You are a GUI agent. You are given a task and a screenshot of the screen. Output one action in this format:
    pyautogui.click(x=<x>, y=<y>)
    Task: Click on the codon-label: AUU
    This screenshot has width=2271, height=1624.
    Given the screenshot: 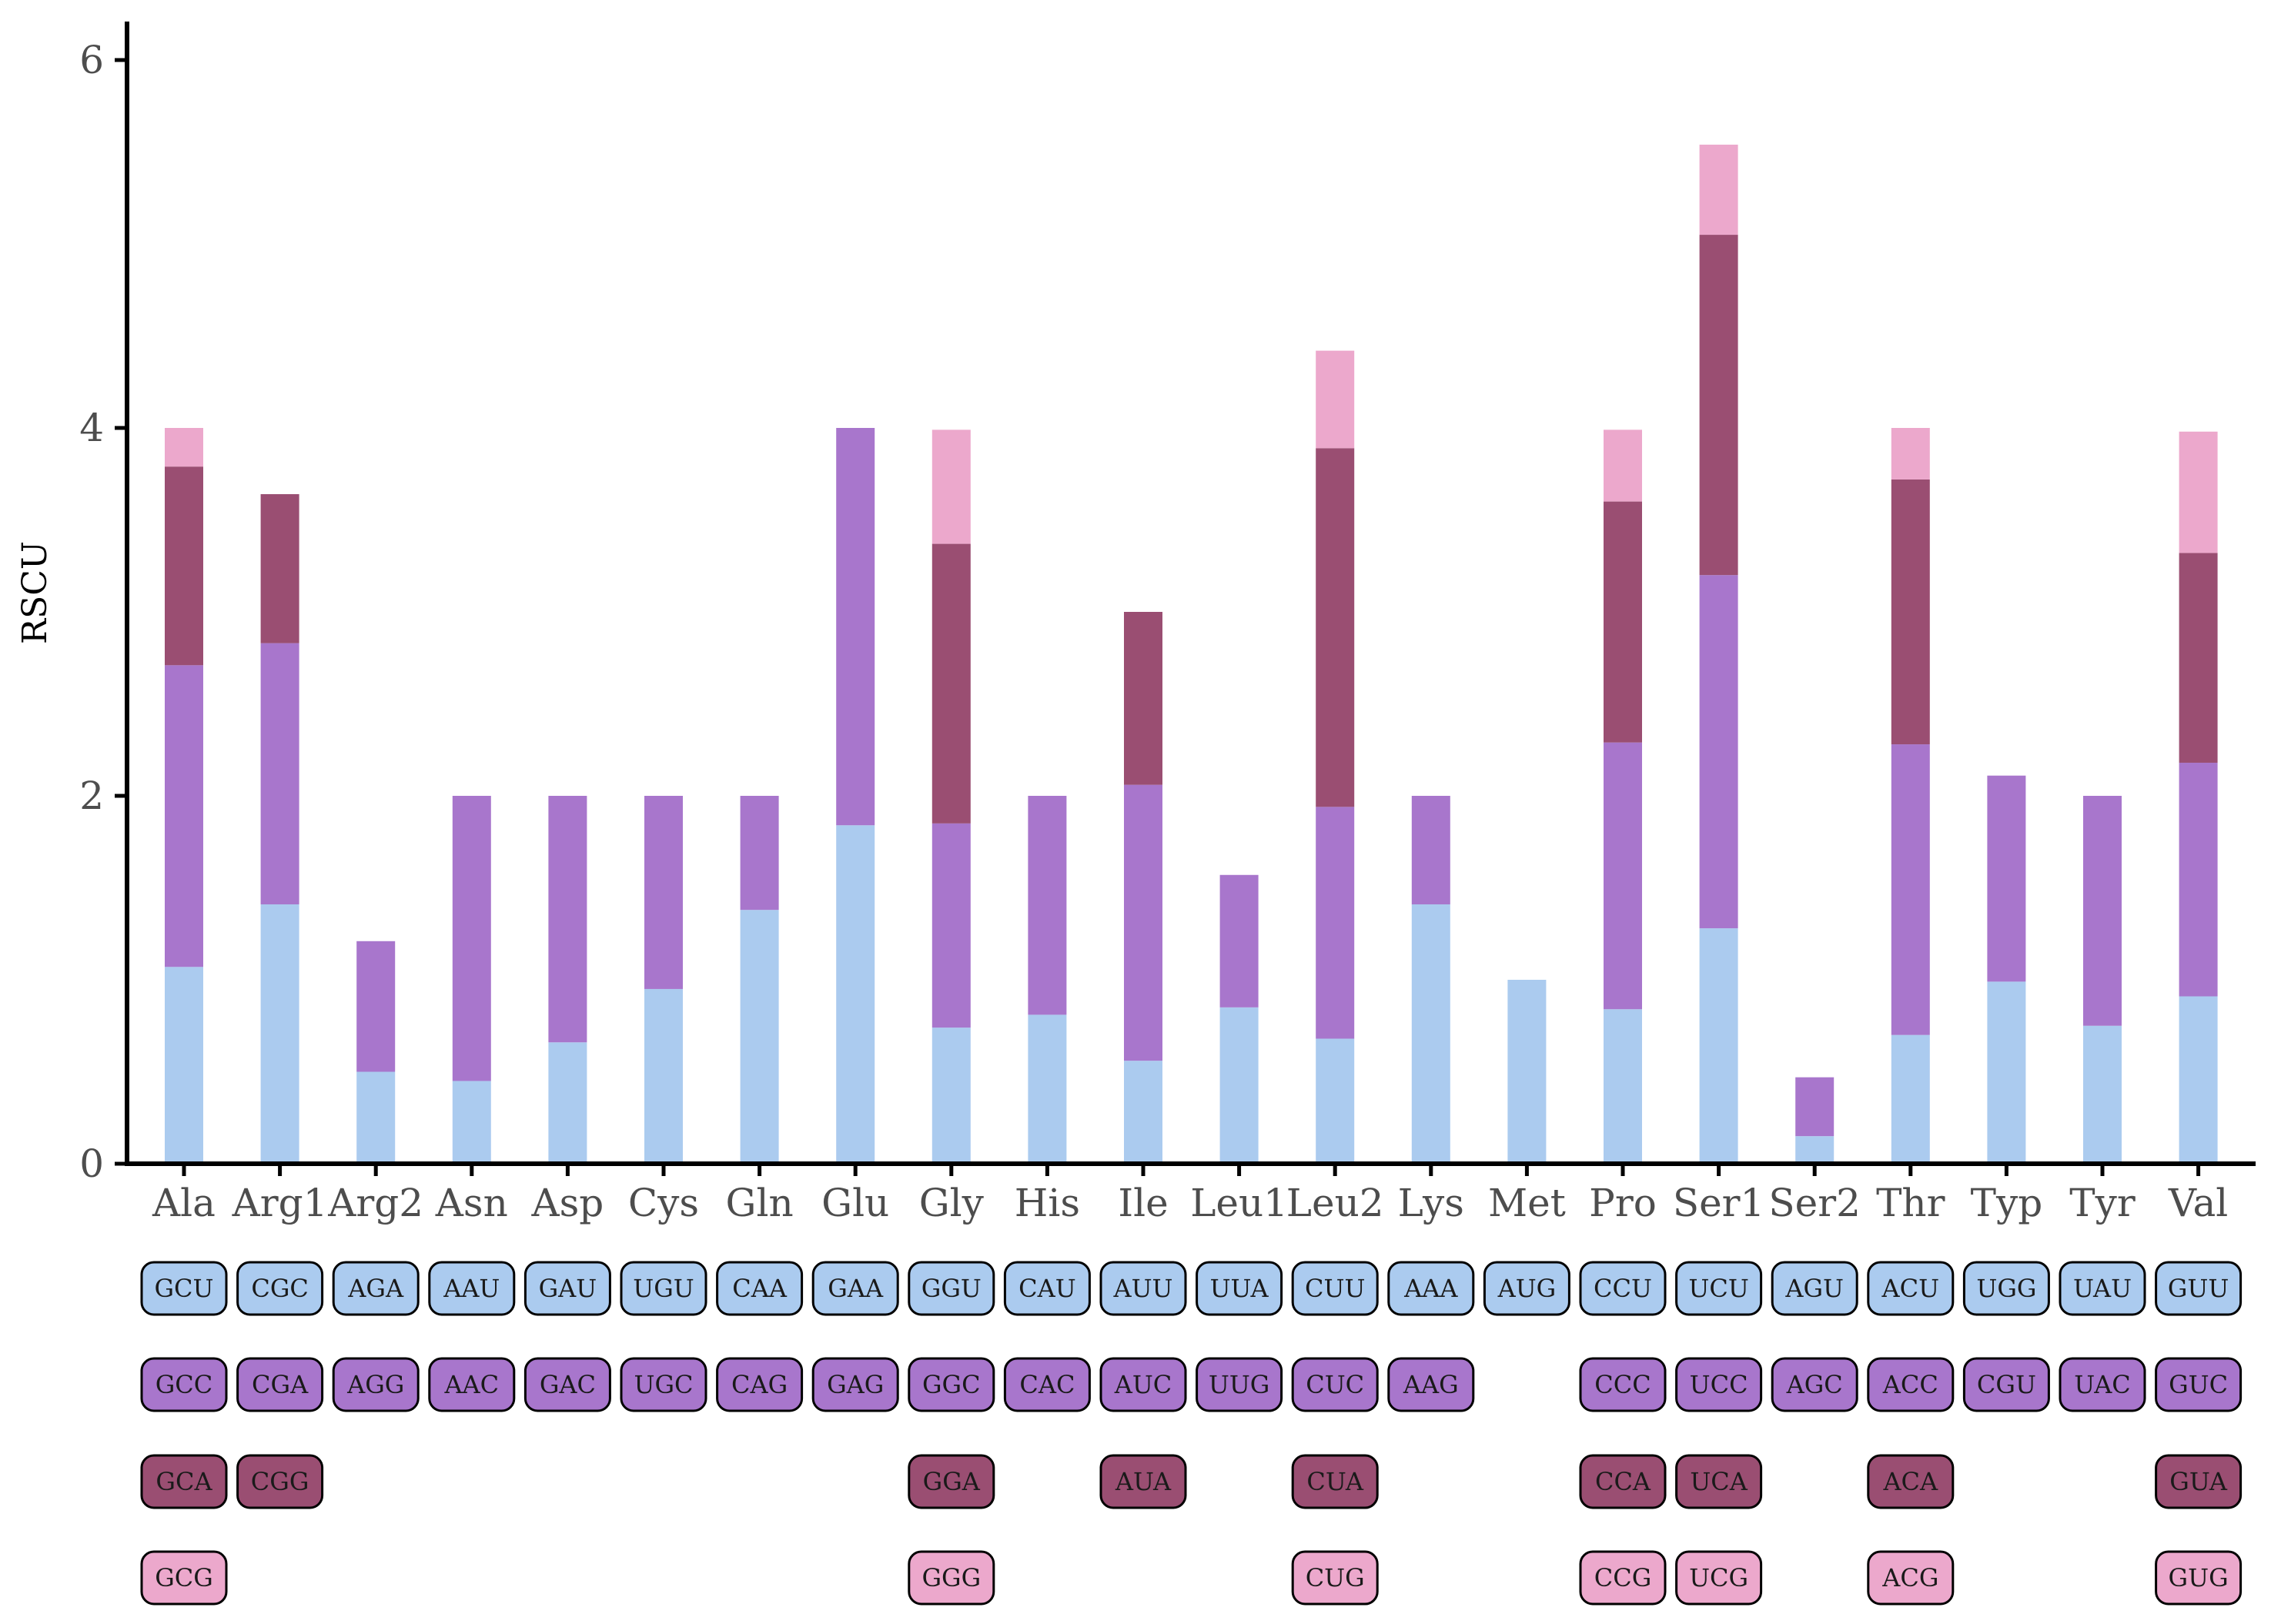 What is the action you would take?
    pyautogui.click(x=1142, y=1288)
    